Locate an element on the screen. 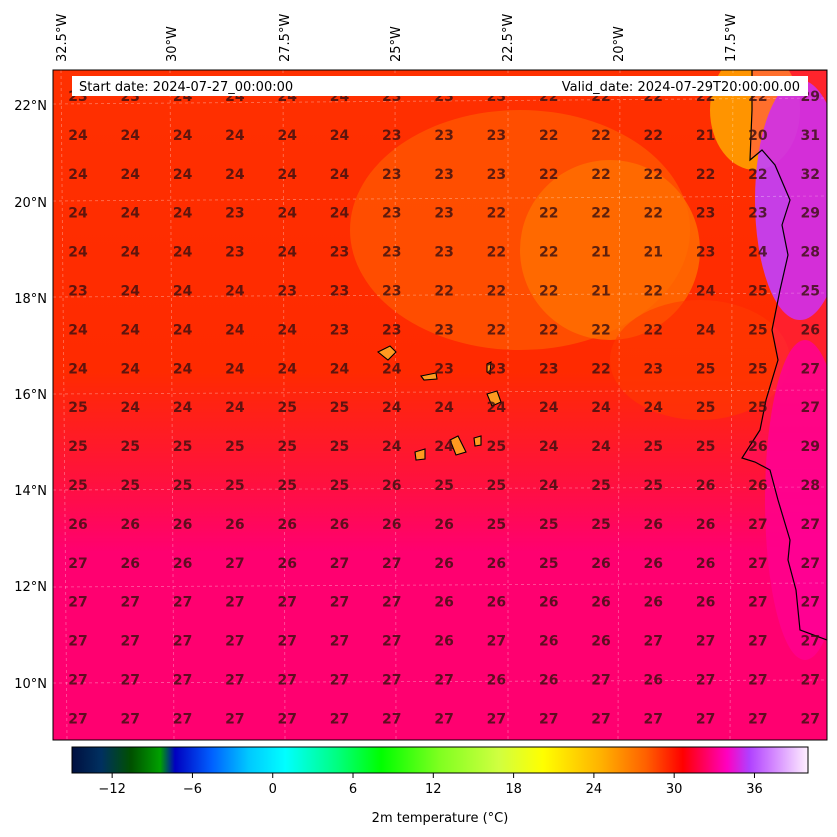 This screenshot has height=837, width=837. land-hot-zone is located at coordinates (791, 200).